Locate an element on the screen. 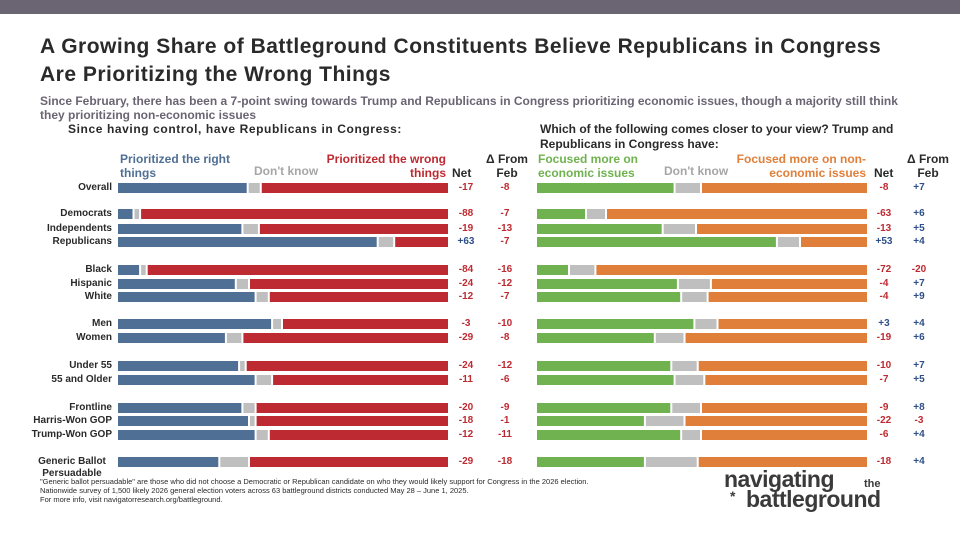 The height and width of the screenshot is (540, 960). right-delta-14: +4 is located at coordinates (919, 461).